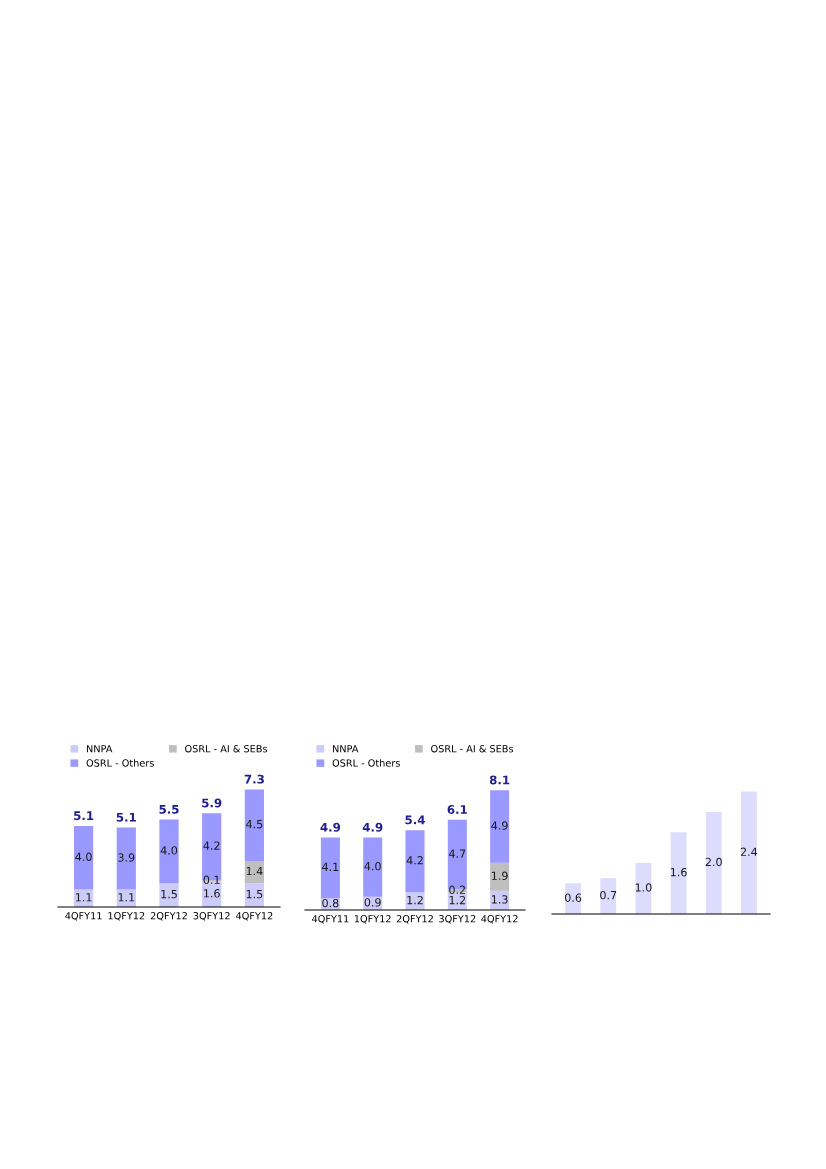 This screenshot has height=1169, width=826. Describe the element at coordinates (500, 899) in the screenshot. I see `data-label: 1.3` at that location.